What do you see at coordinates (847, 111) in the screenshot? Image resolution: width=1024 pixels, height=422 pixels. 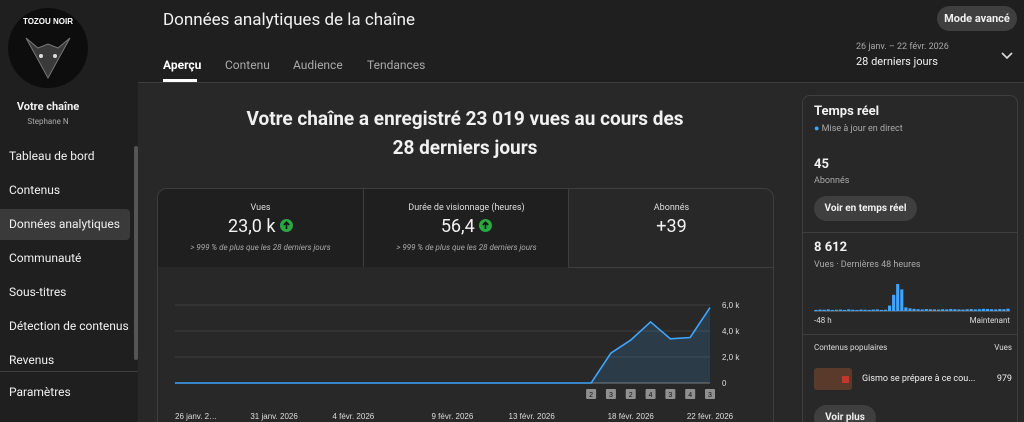 I see `realtime-title: Temps réel` at bounding box center [847, 111].